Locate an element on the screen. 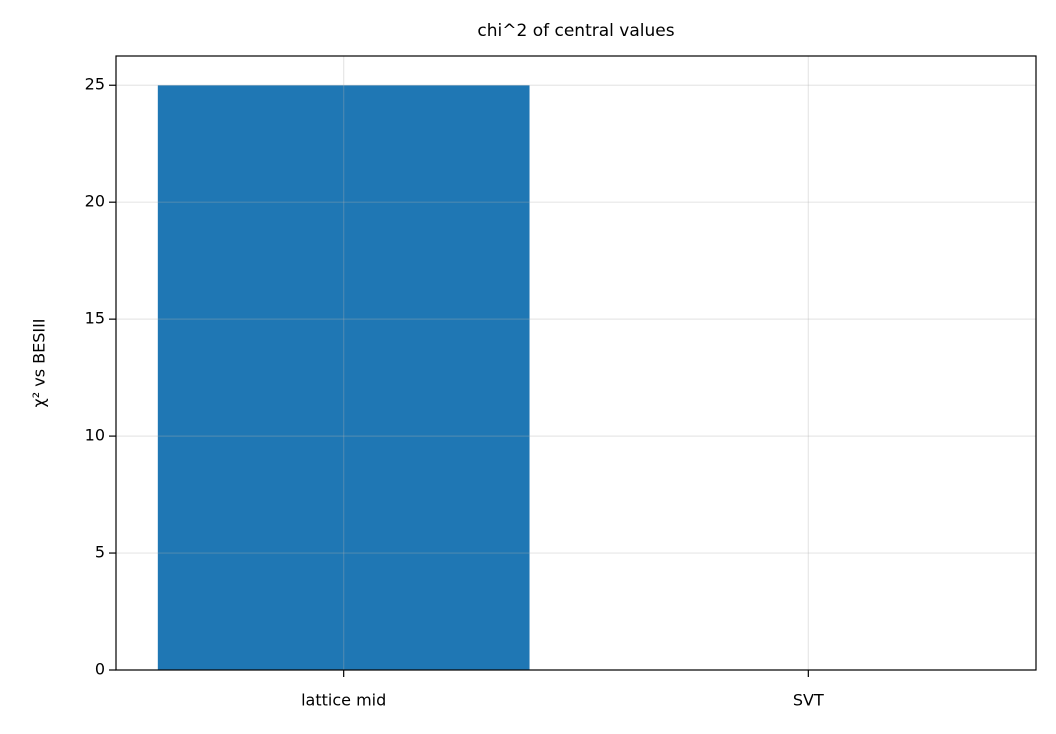 This screenshot has width=1056, height=734. y-tick-label: 10 is located at coordinates (95, 435).